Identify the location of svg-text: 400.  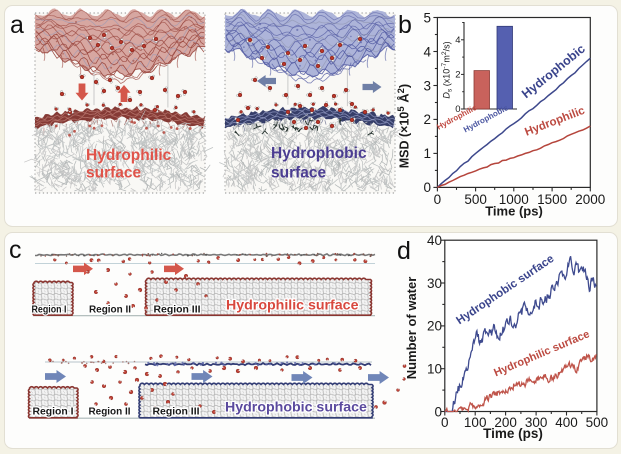
(566, 422).